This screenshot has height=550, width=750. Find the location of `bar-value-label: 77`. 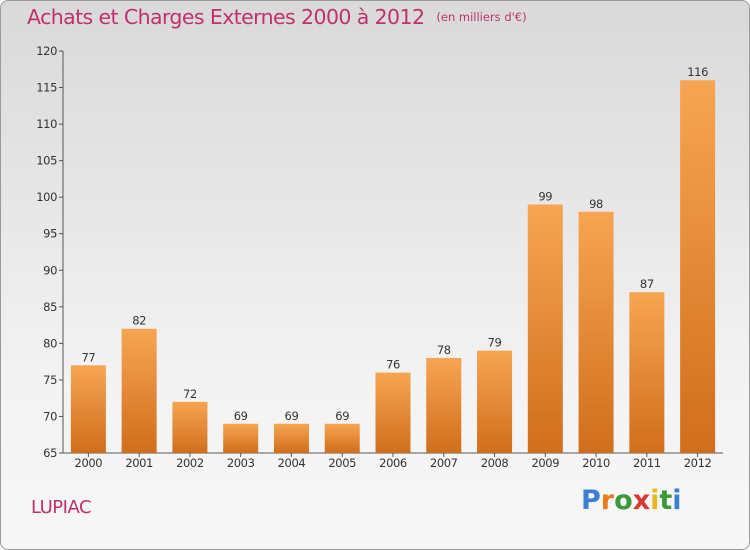

bar-value-label: 77 is located at coordinates (88, 357).